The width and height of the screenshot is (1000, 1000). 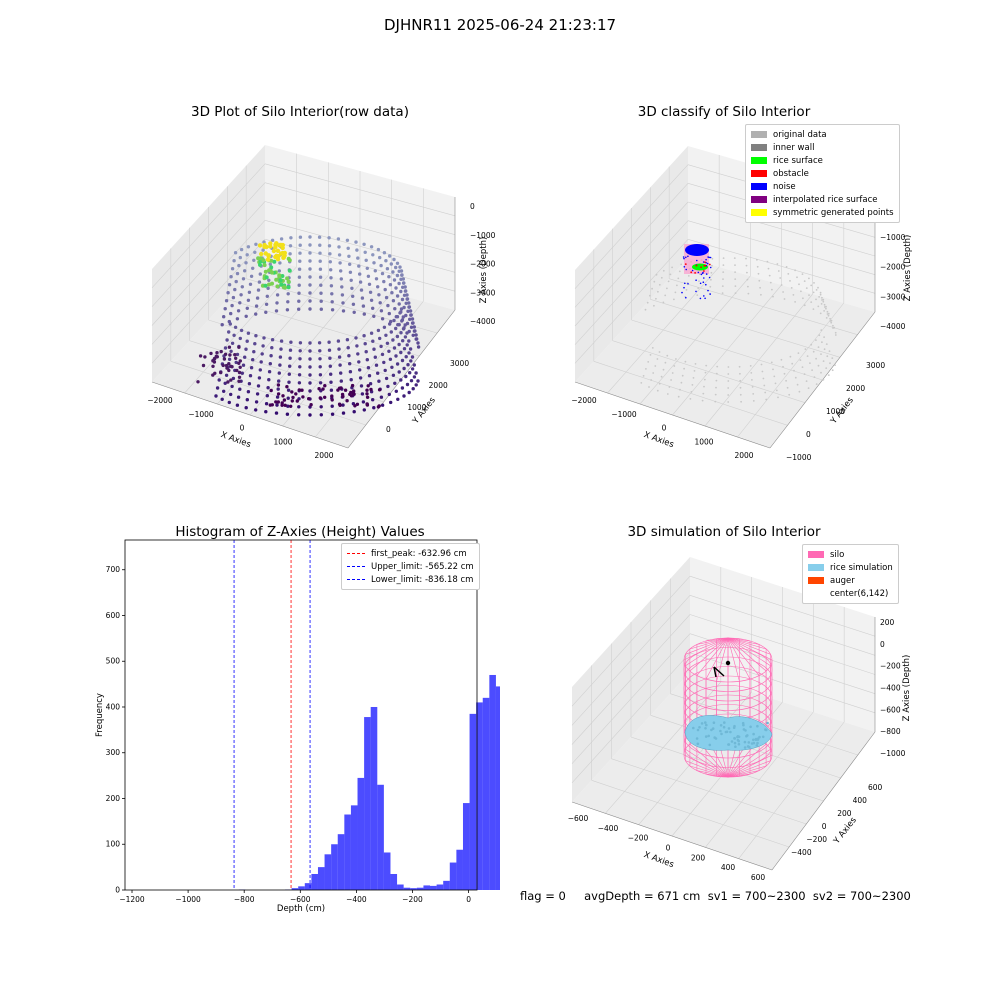 What do you see at coordinates (758, 877) in the screenshot?
I see `x-tick-label: 600` at bounding box center [758, 877].